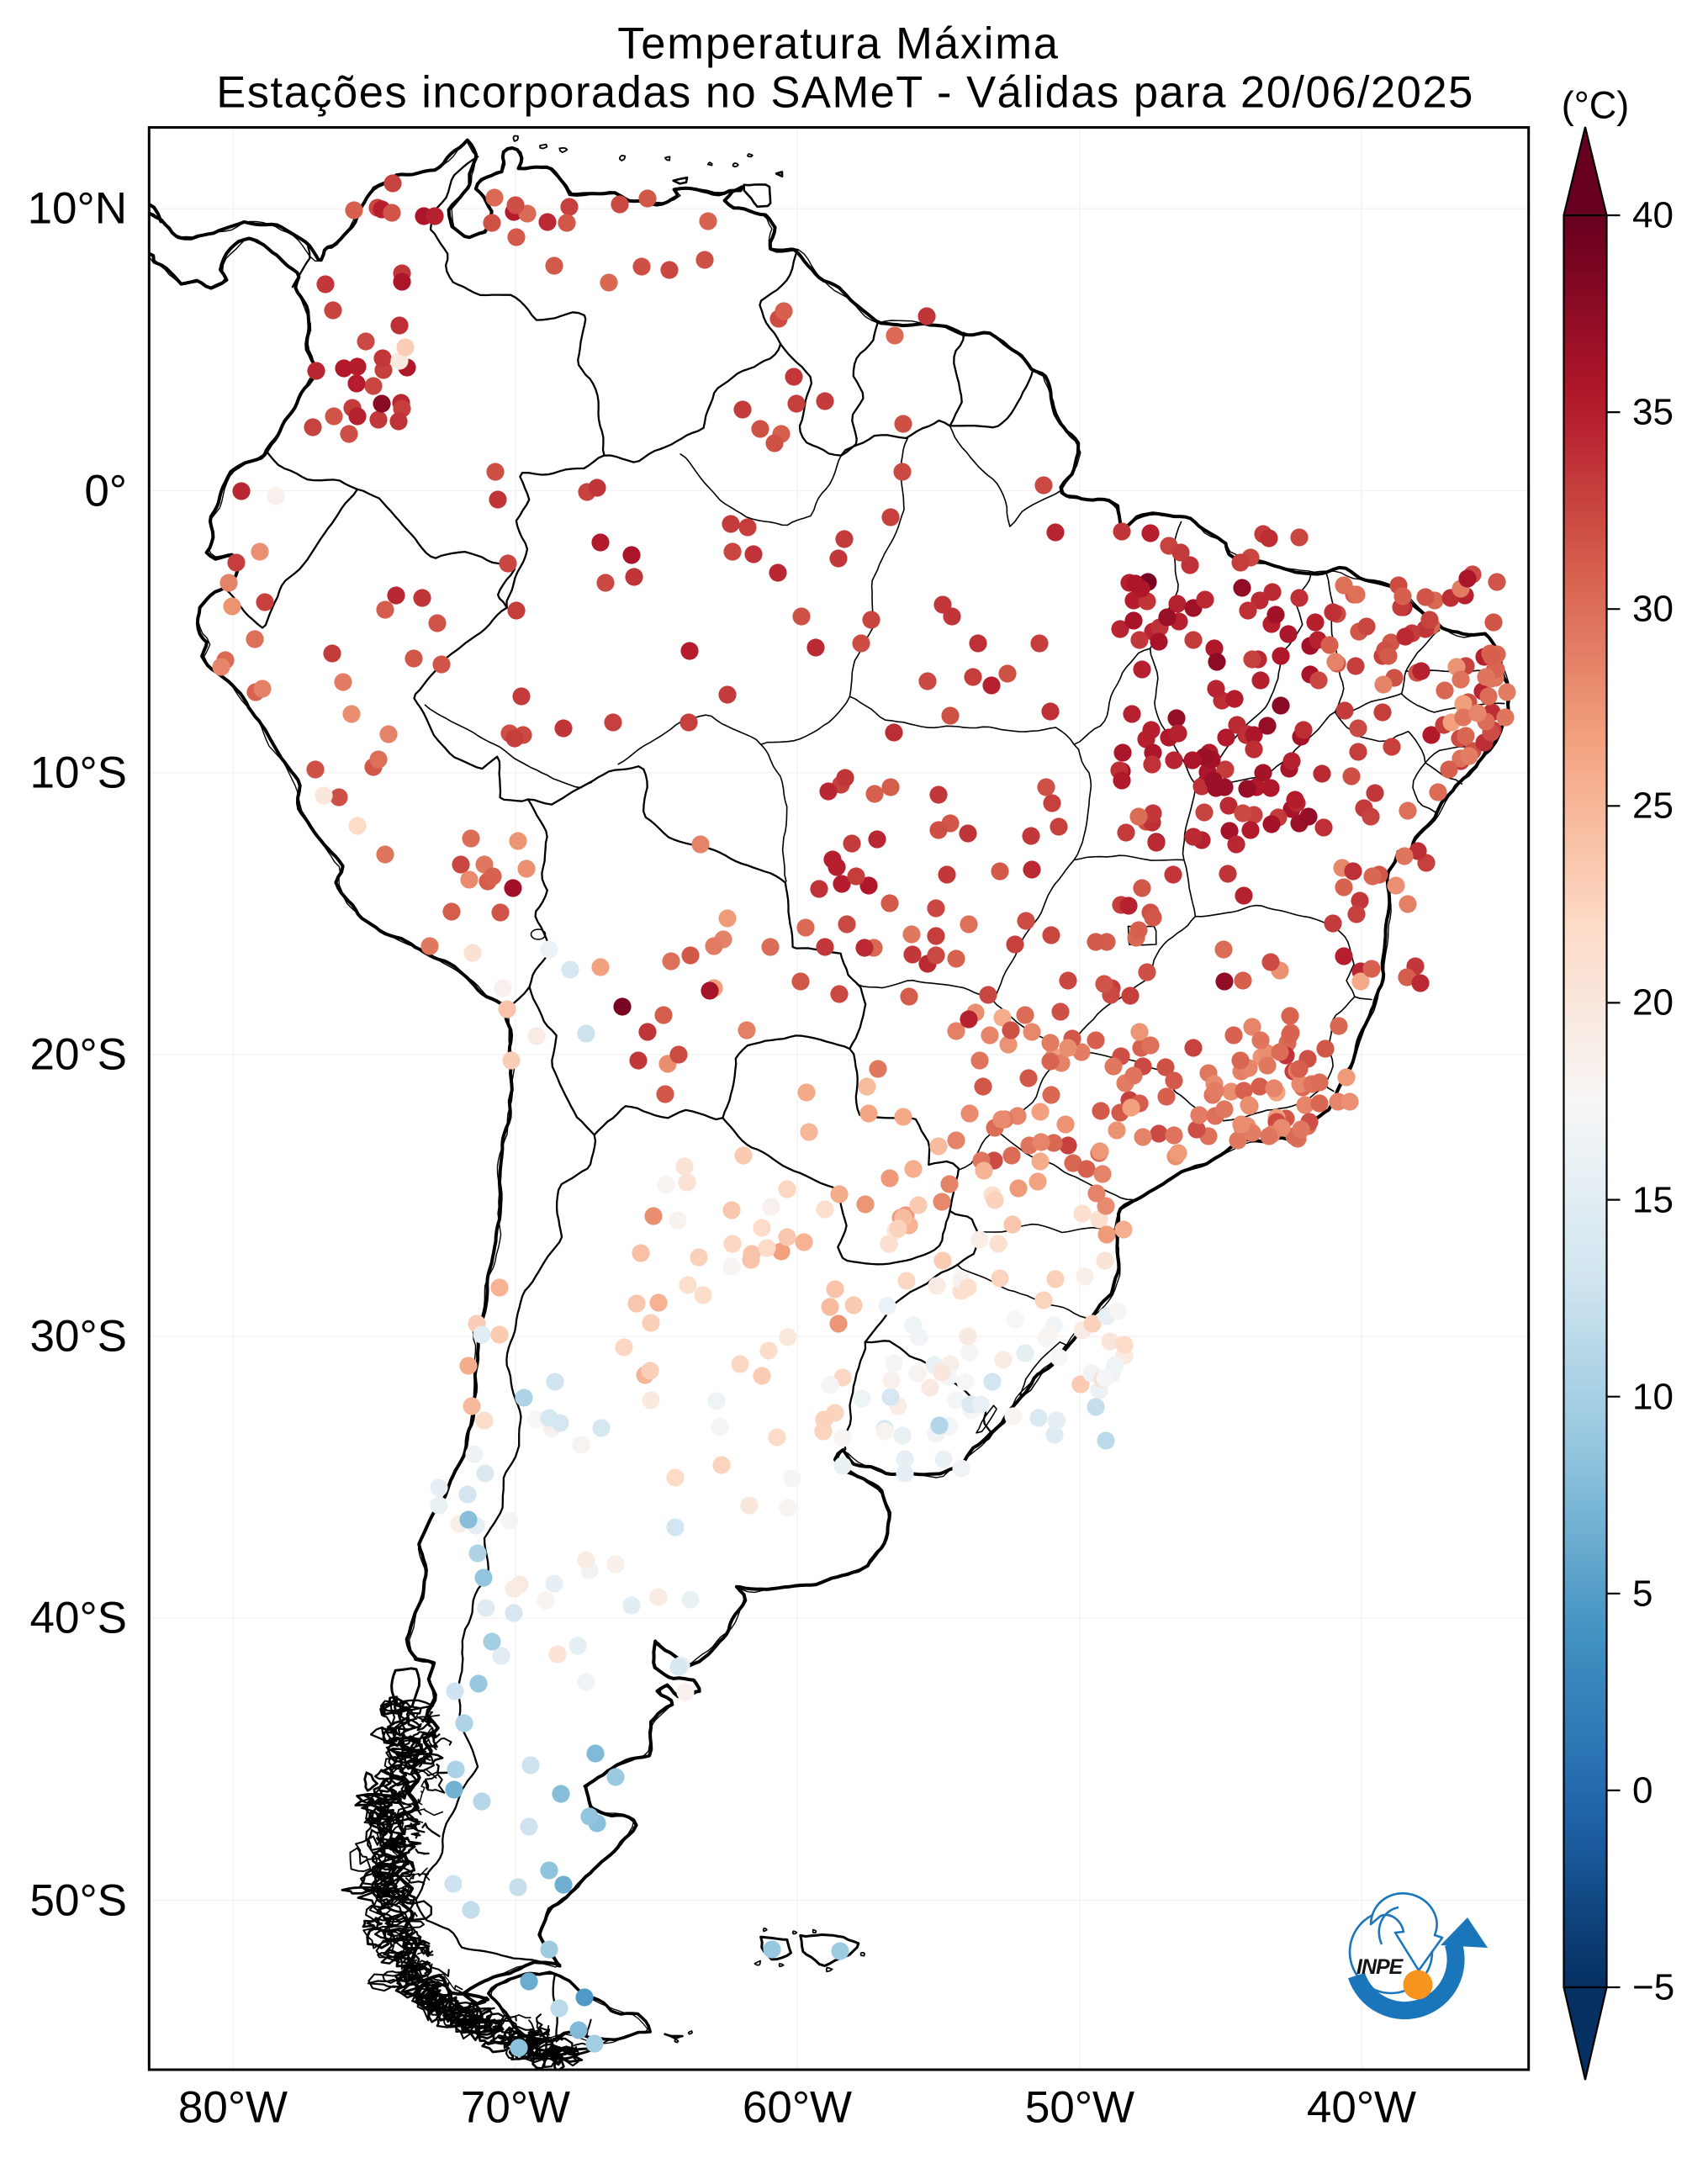  I want to click on svg-text: (°C), so click(1595, 105).